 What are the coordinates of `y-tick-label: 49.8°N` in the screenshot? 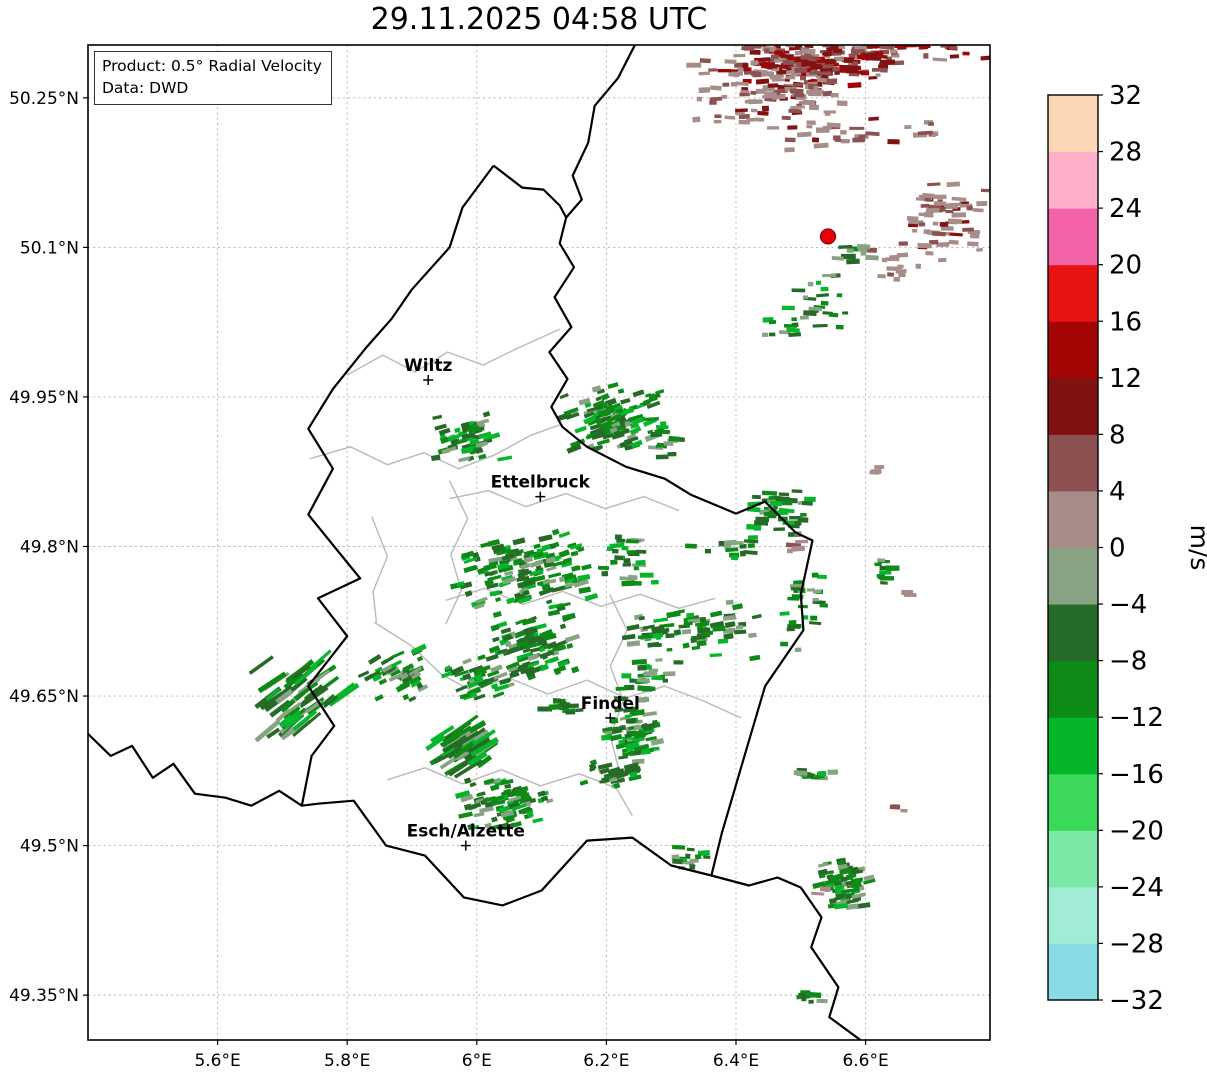 It's located at (49, 547).